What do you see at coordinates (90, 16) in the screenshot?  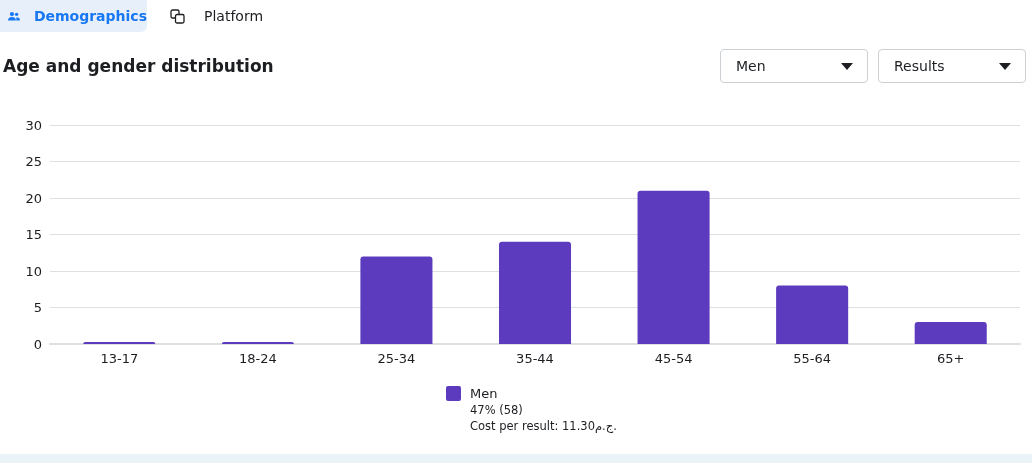 I see `text: Demographics` at bounding box center [90, 16].